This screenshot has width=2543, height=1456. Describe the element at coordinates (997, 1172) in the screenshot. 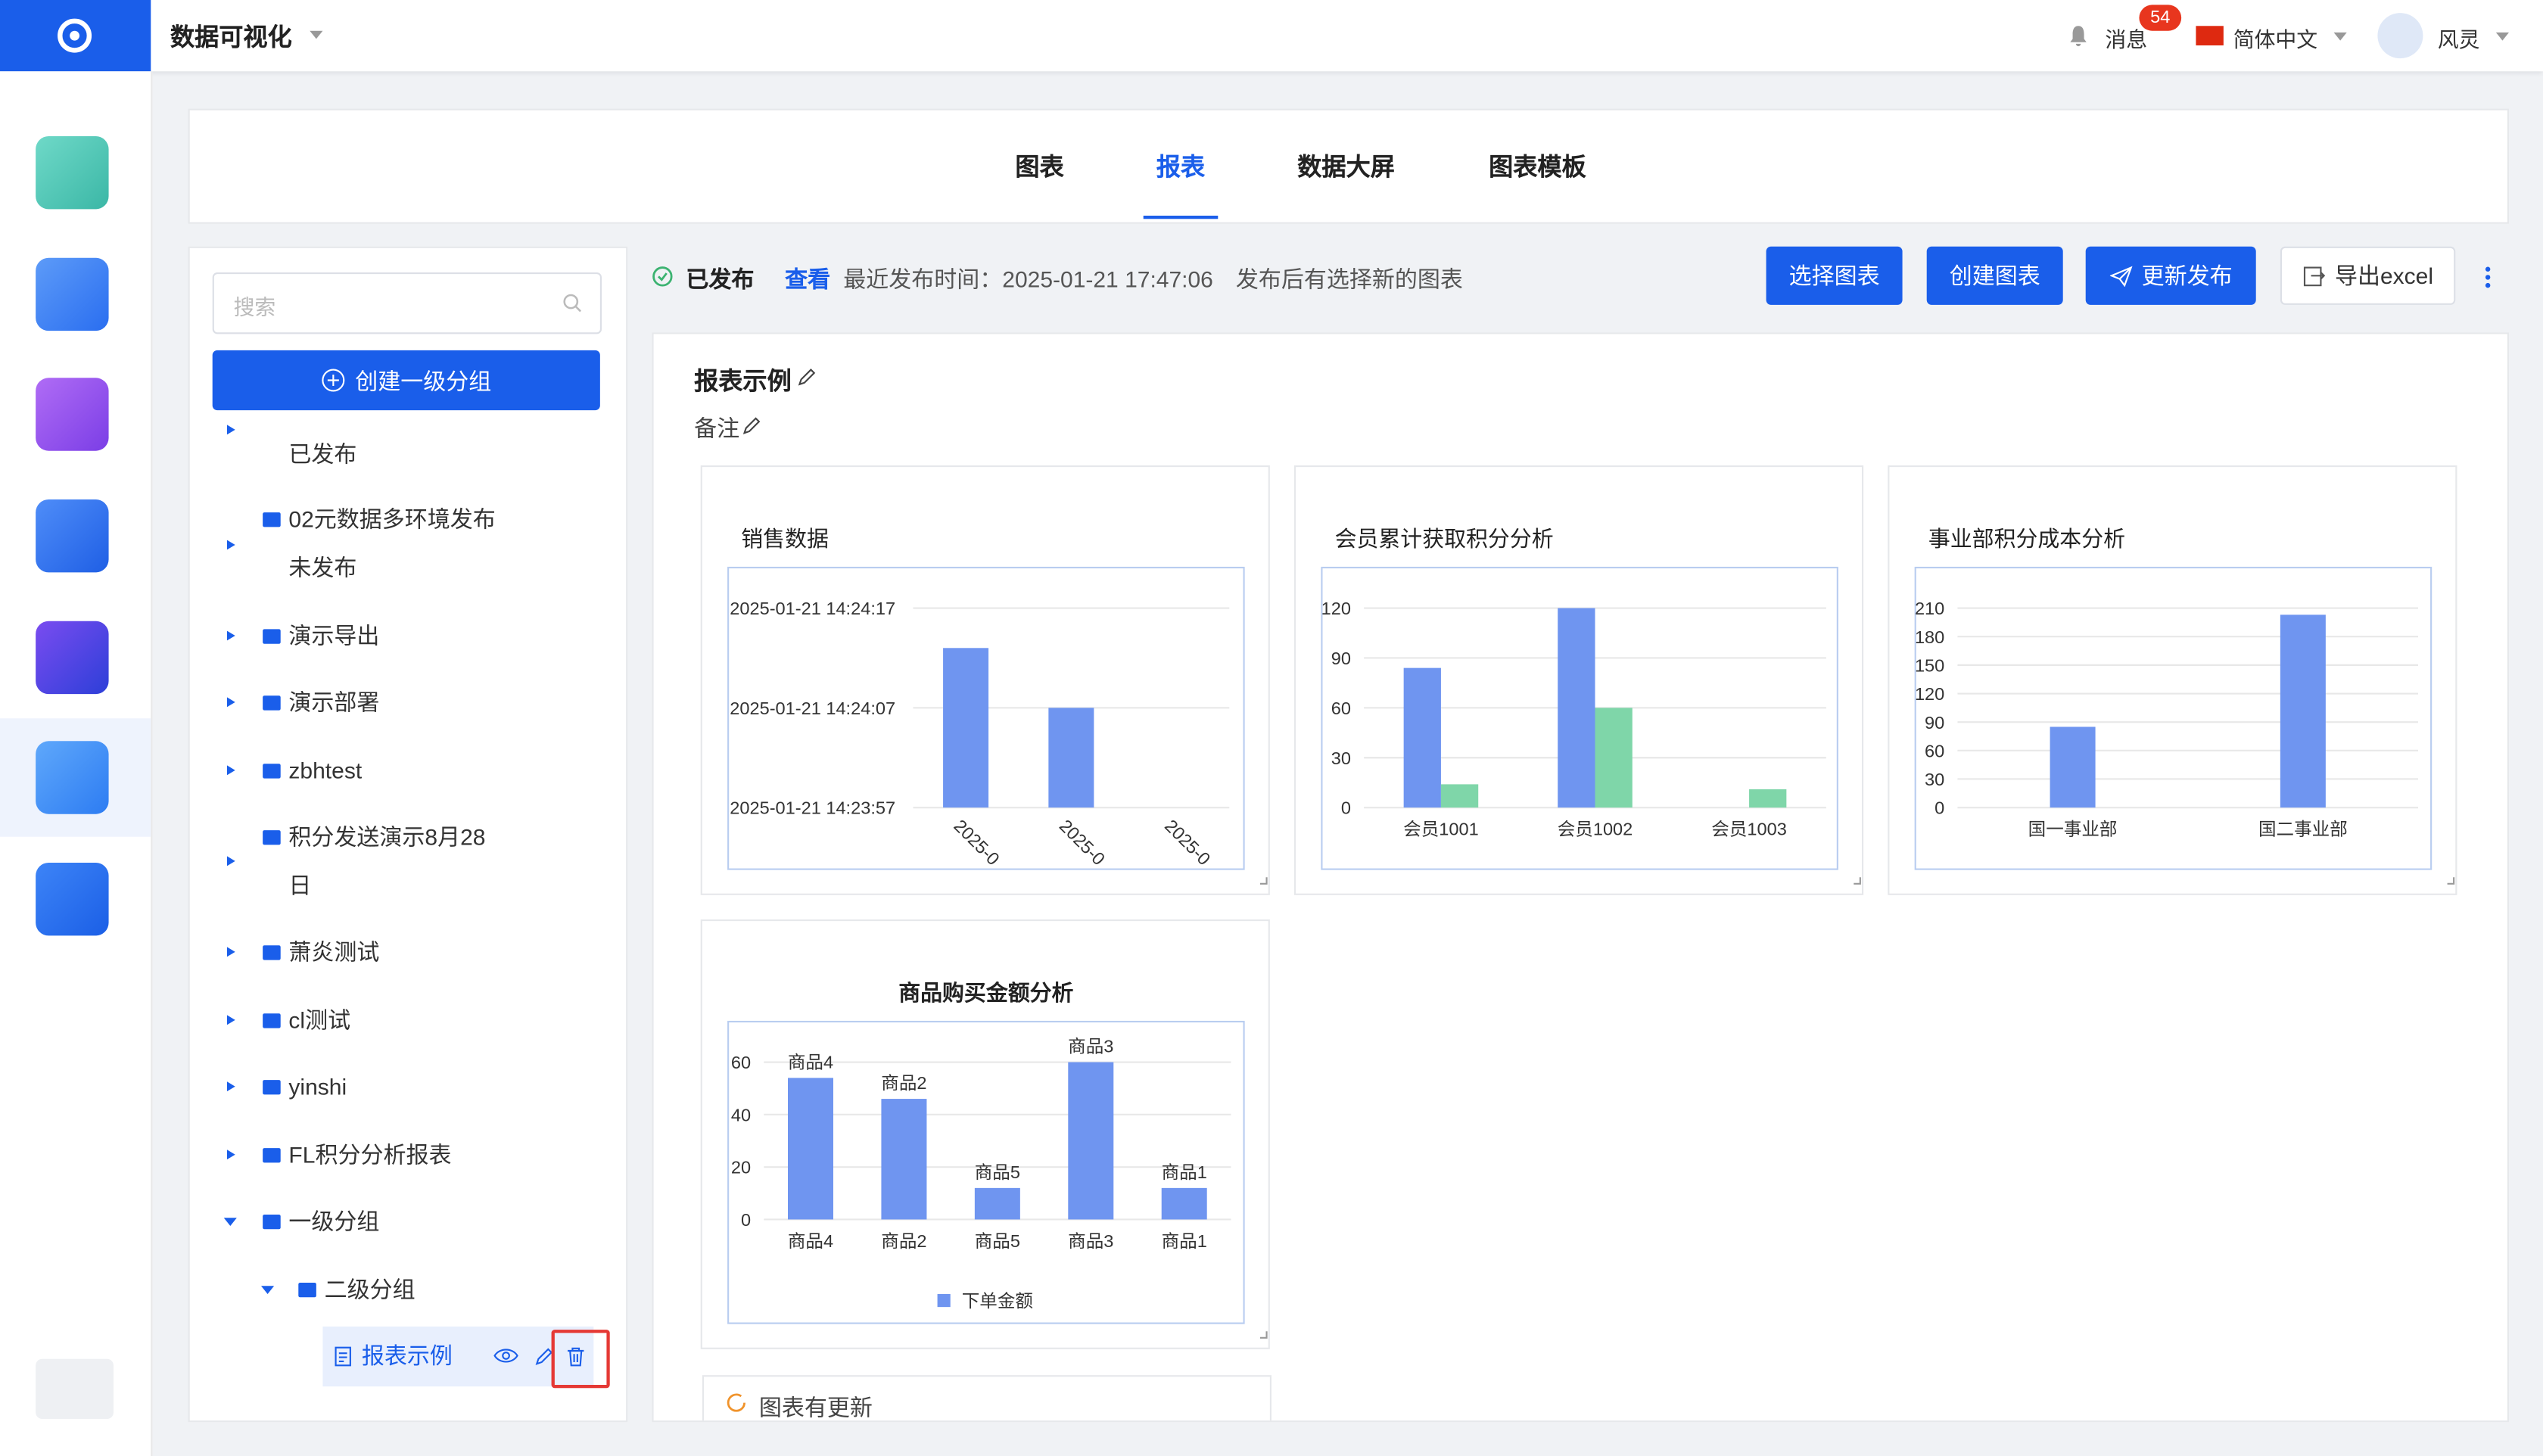

I see `bar-label: 商品5` at that location.